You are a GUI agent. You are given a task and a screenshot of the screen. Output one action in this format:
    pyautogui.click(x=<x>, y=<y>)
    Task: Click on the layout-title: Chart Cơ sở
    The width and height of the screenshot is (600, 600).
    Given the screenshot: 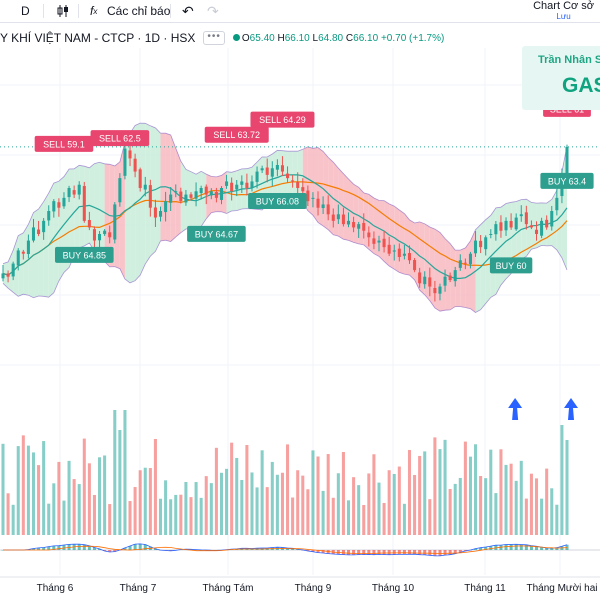 What is the action you would take?
    pyautogui.click(x=563, y=6)
    